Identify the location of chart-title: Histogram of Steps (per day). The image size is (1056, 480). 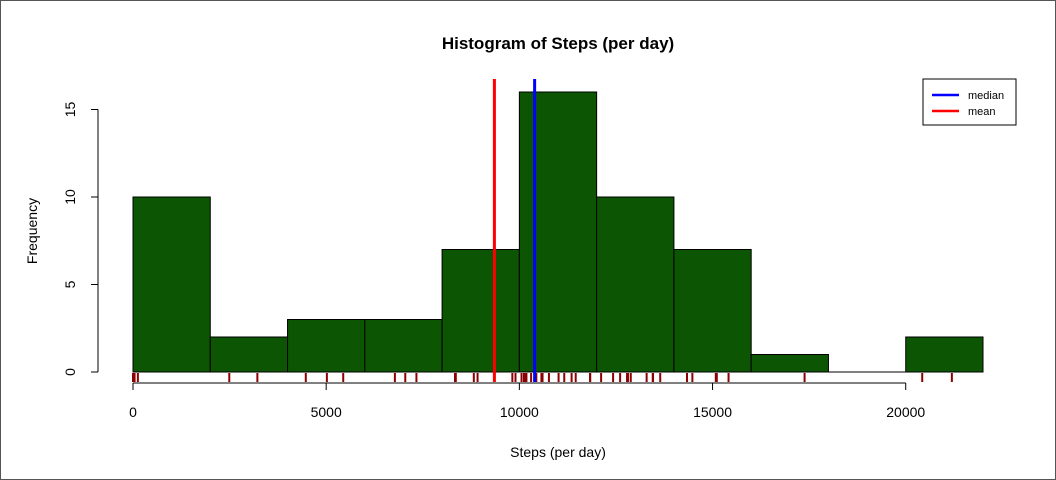
(558, 43).